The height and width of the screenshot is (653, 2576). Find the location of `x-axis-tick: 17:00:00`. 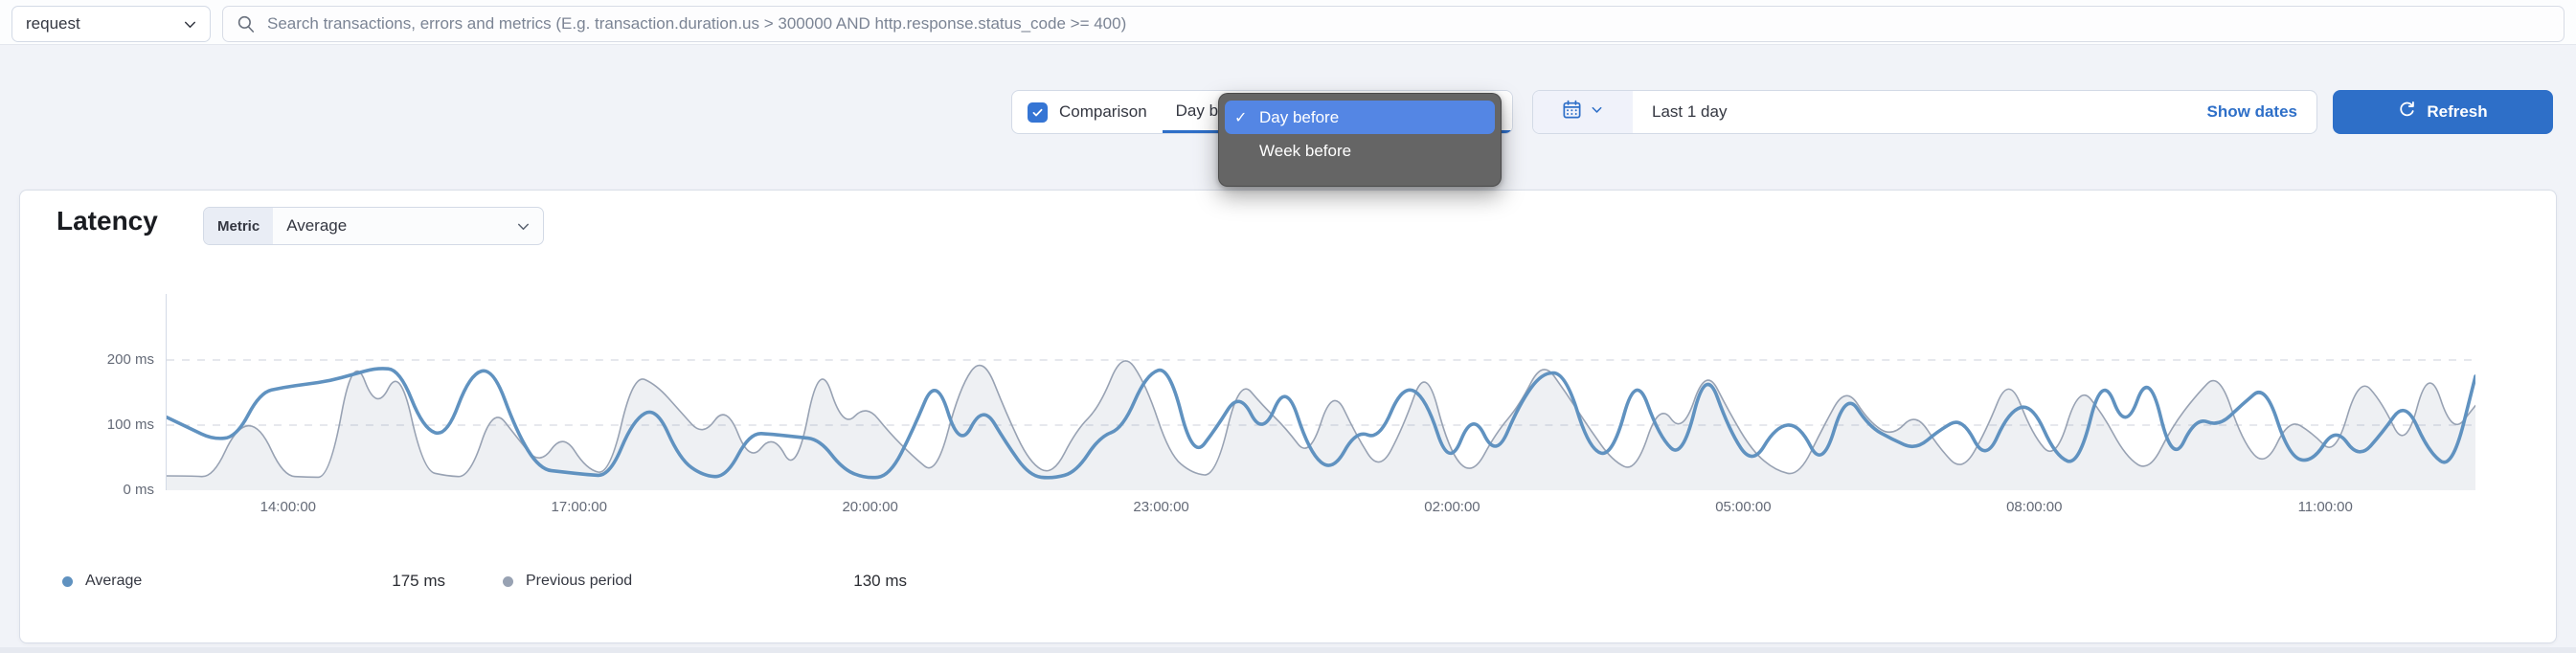

x-axis-tick: 17:00:00 is located at coordinates (579, 507).